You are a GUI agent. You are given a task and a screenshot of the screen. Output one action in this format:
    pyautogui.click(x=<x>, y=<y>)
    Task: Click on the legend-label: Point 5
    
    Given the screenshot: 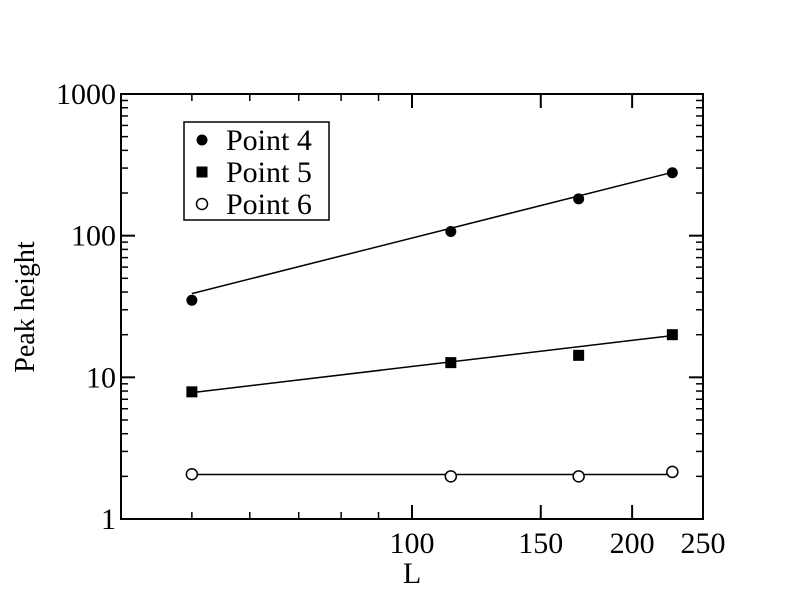 What is the action you would take?
    pyautogui.click(x=269, y=172)
    